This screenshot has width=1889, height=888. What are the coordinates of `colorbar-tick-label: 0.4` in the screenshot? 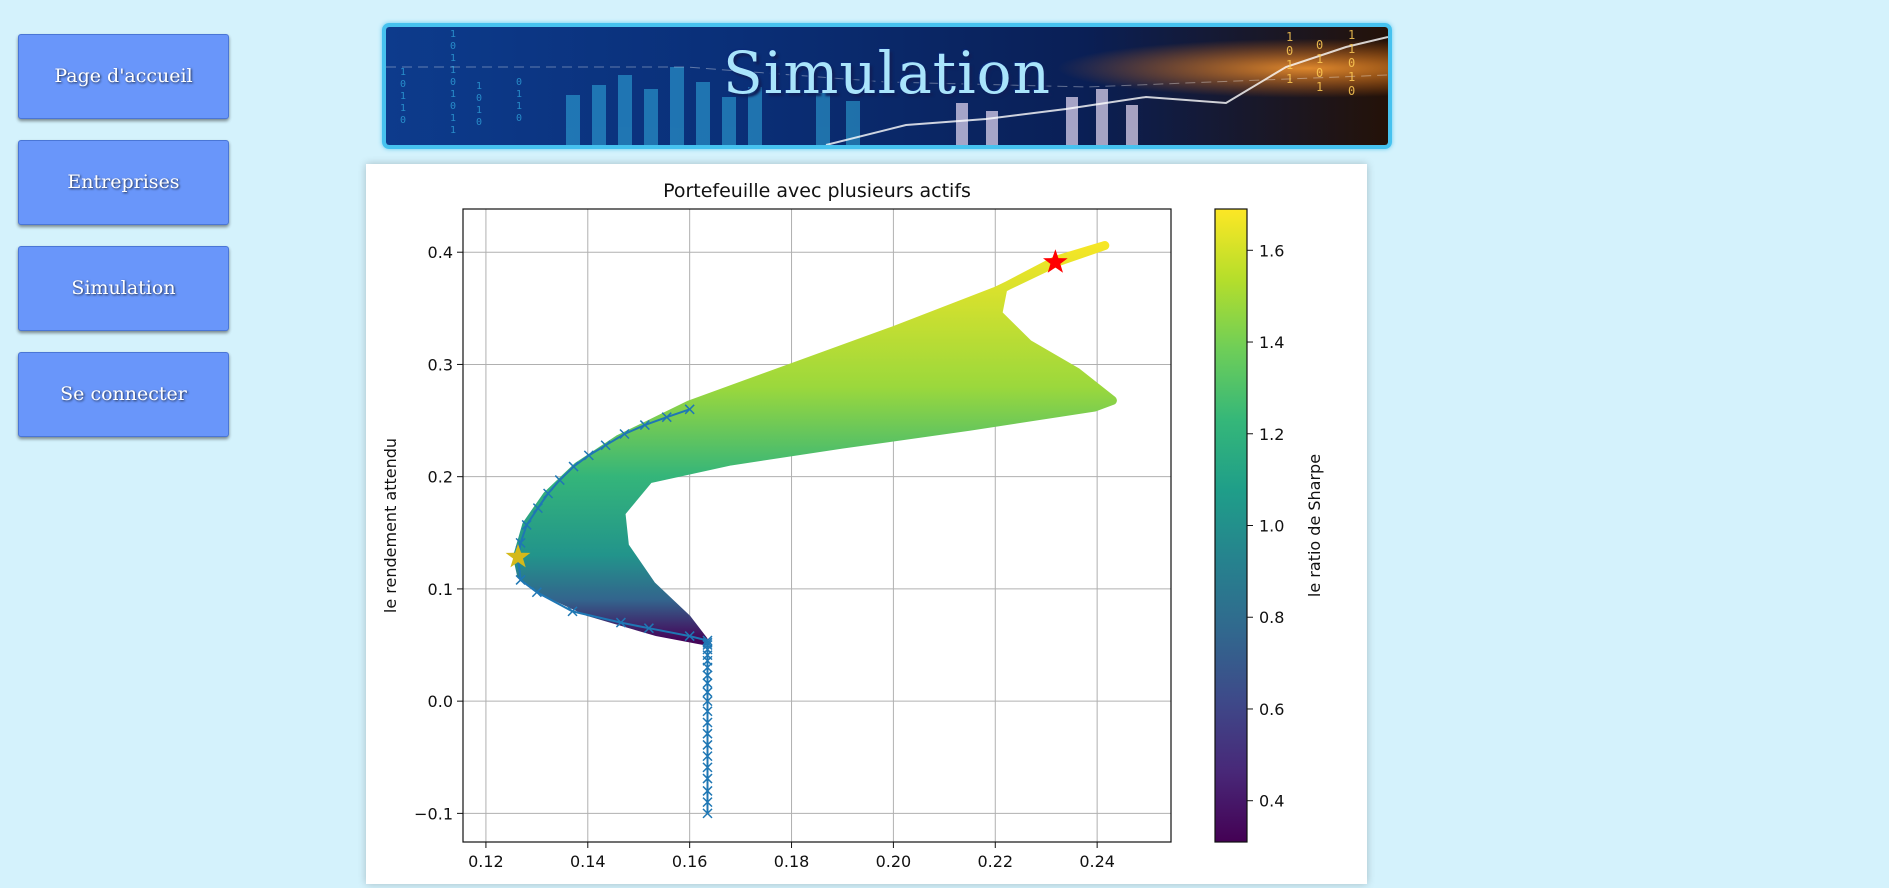 It's located at (1271, 801).